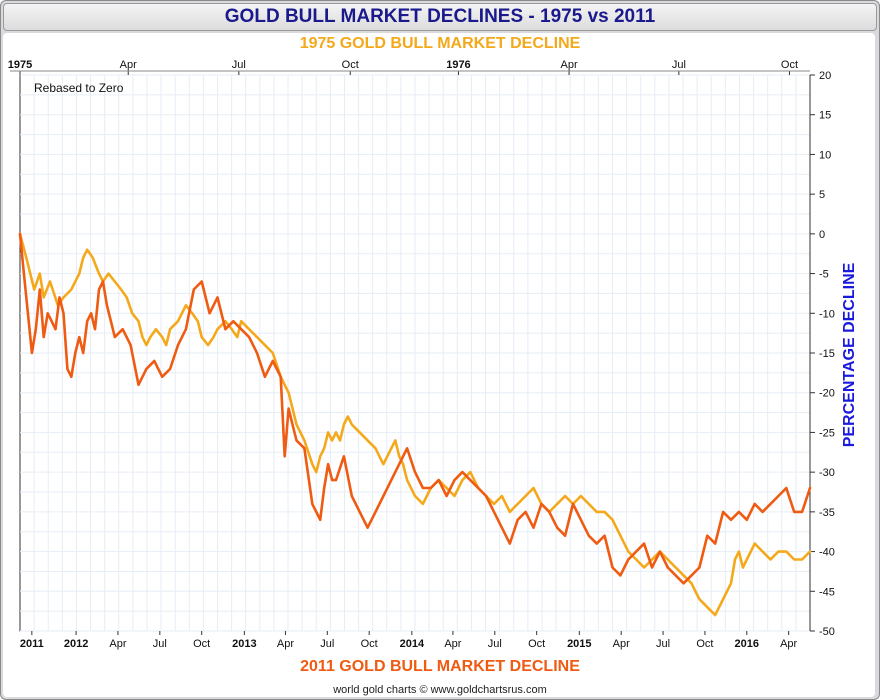  Describe the element at coordinates (825, 116) in the screenshot. I see `y-tick-label: 15` at that location.